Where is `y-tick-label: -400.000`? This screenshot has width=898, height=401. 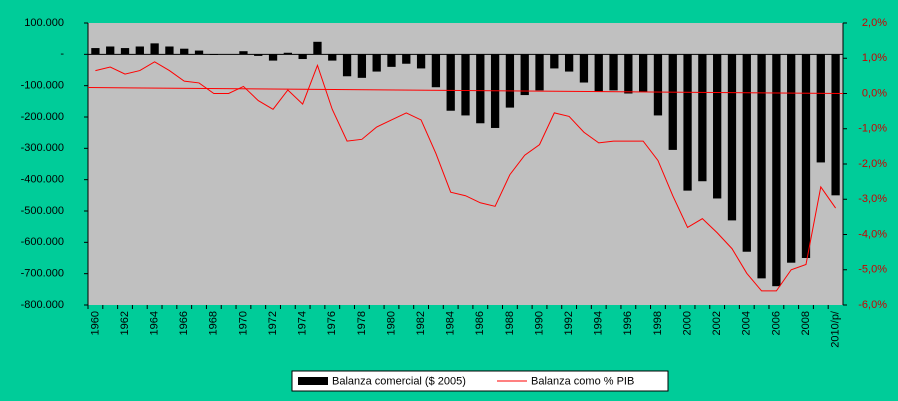 y-tick-label: -400.000 is located at coordinates (42, 180).